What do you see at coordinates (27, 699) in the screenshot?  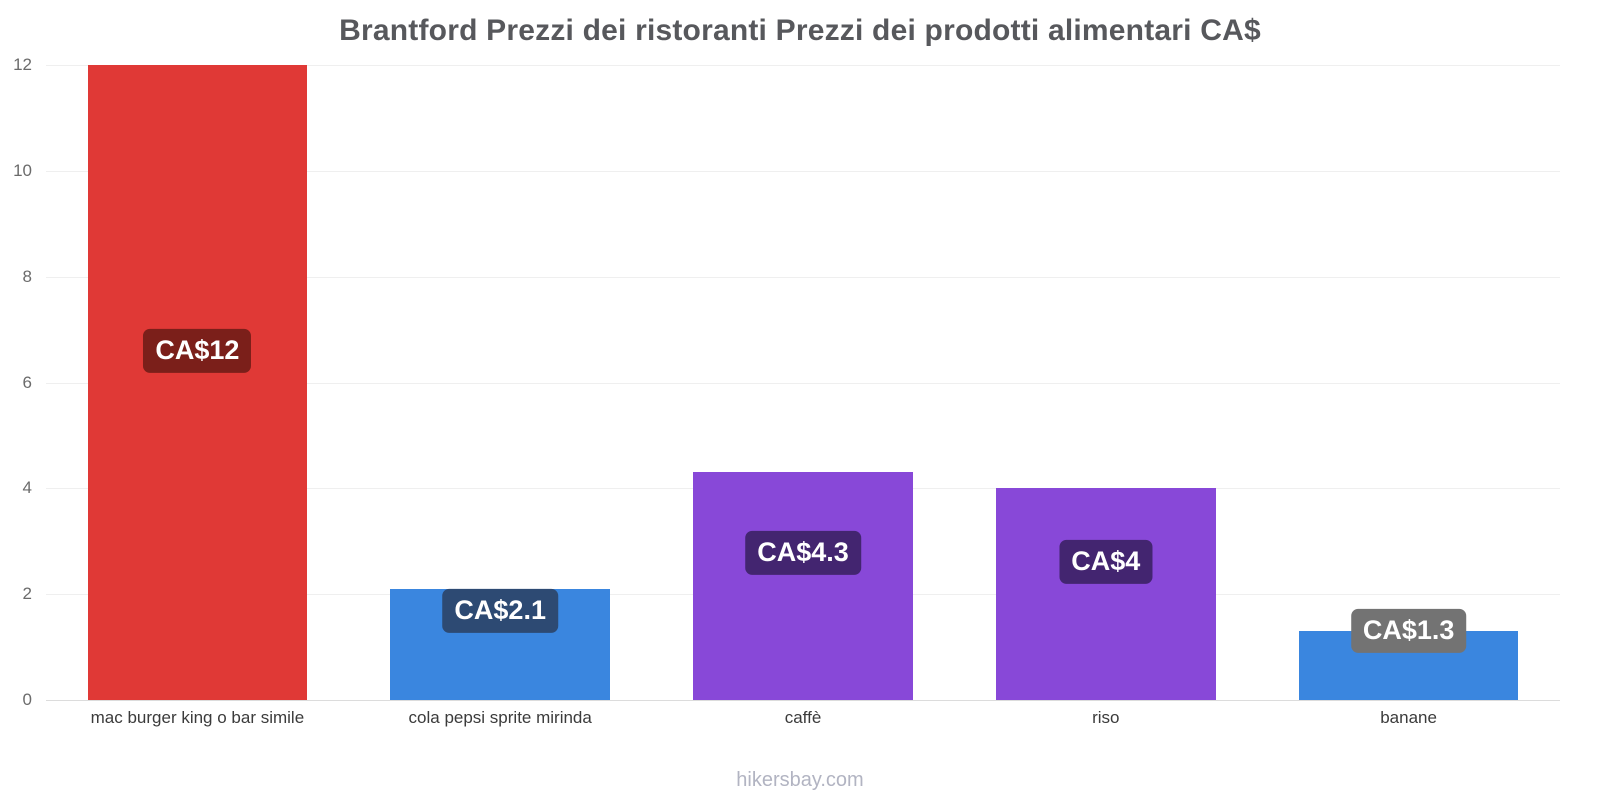 I see `y-tick-label: 0` at bounding box center [27, 699].